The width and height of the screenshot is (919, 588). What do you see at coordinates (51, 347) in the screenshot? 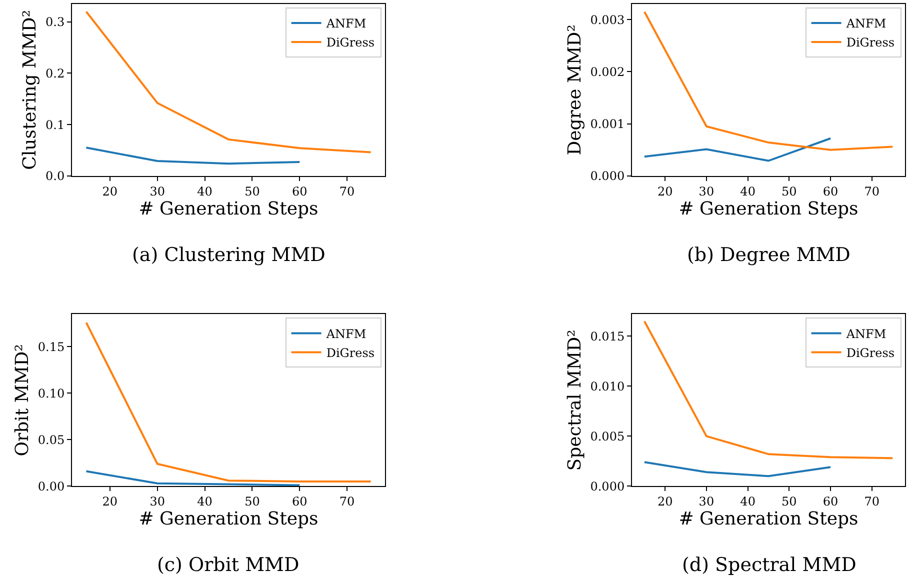
I see `y-tick-label: 0.15` at bounding box center [51, 347].